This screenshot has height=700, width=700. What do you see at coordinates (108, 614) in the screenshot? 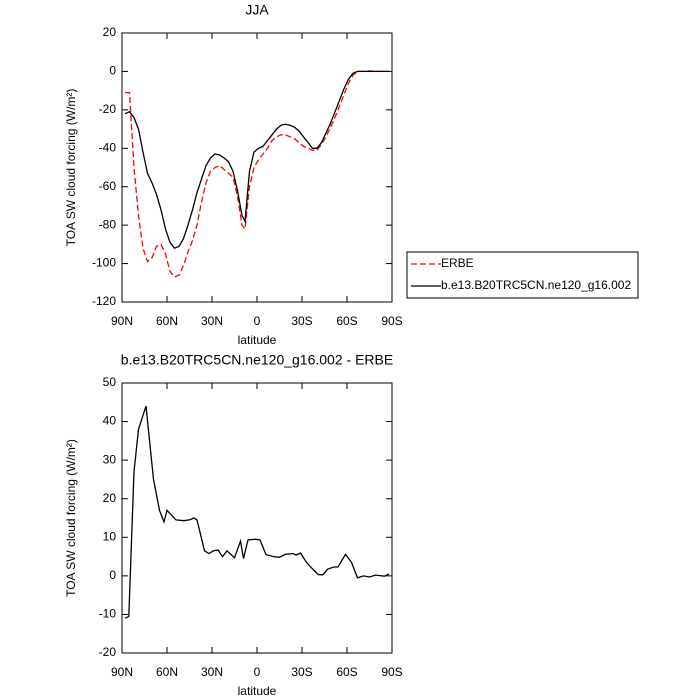
I see `y-tick-label: -10` at bounding box center [108, 614].